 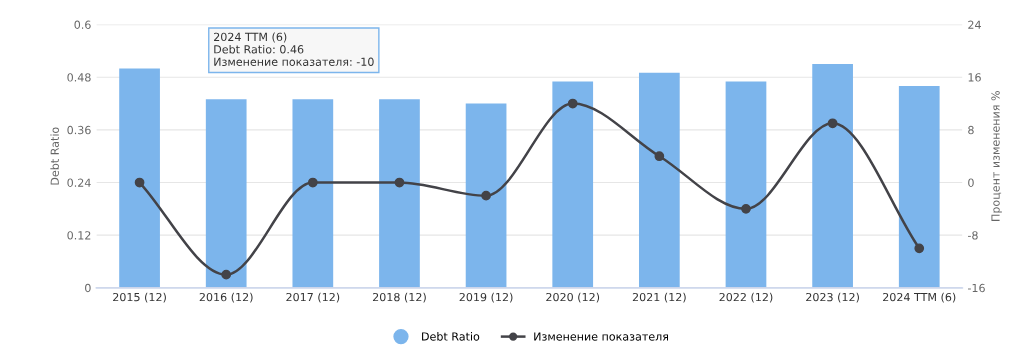 I want to click on x-tick-label: 2017 (12), so click(x=313, y=297).